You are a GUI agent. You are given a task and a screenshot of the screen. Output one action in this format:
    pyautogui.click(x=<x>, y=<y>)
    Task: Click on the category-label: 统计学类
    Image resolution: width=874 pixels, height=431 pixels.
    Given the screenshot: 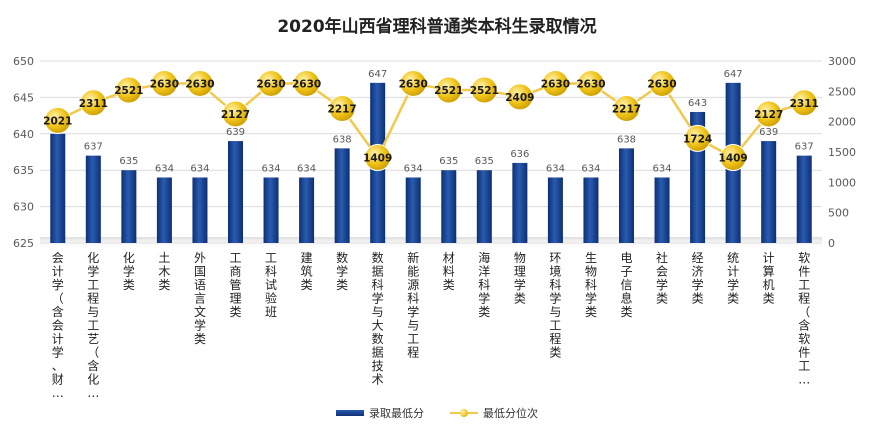 What is the action you would take?
    pyautogui.click(x=733, y=278)
    